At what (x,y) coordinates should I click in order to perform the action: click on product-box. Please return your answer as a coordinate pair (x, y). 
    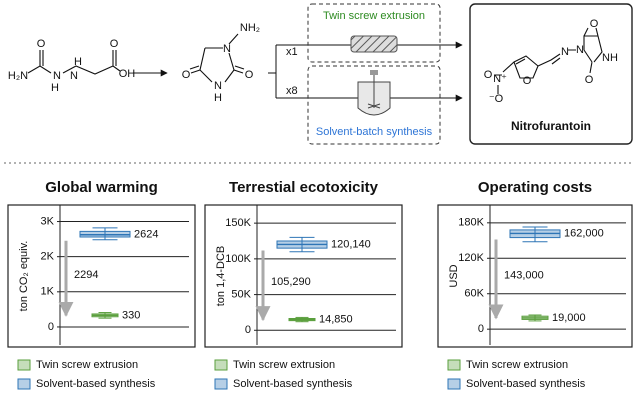
    Looking at the image, I should click on (551, 74).